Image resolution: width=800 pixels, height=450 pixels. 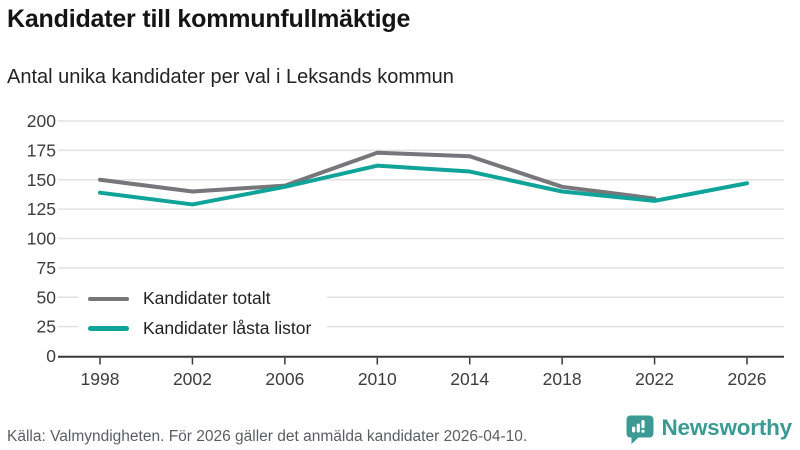 What do you see at coordinates (46, 268) in the screenshot?
I see `y-axis-tick-label: 75` at bounding box center [46, 268].